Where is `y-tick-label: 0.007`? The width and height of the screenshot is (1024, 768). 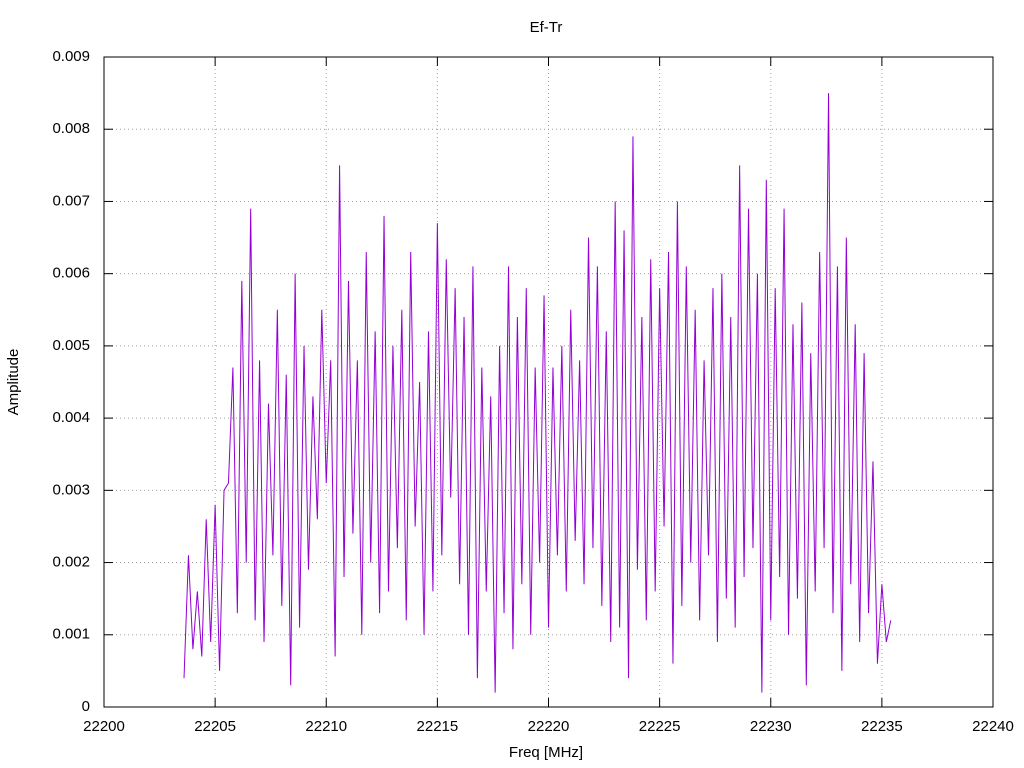 y-tick-label: 0.007 is located at coordinates (71, 200).